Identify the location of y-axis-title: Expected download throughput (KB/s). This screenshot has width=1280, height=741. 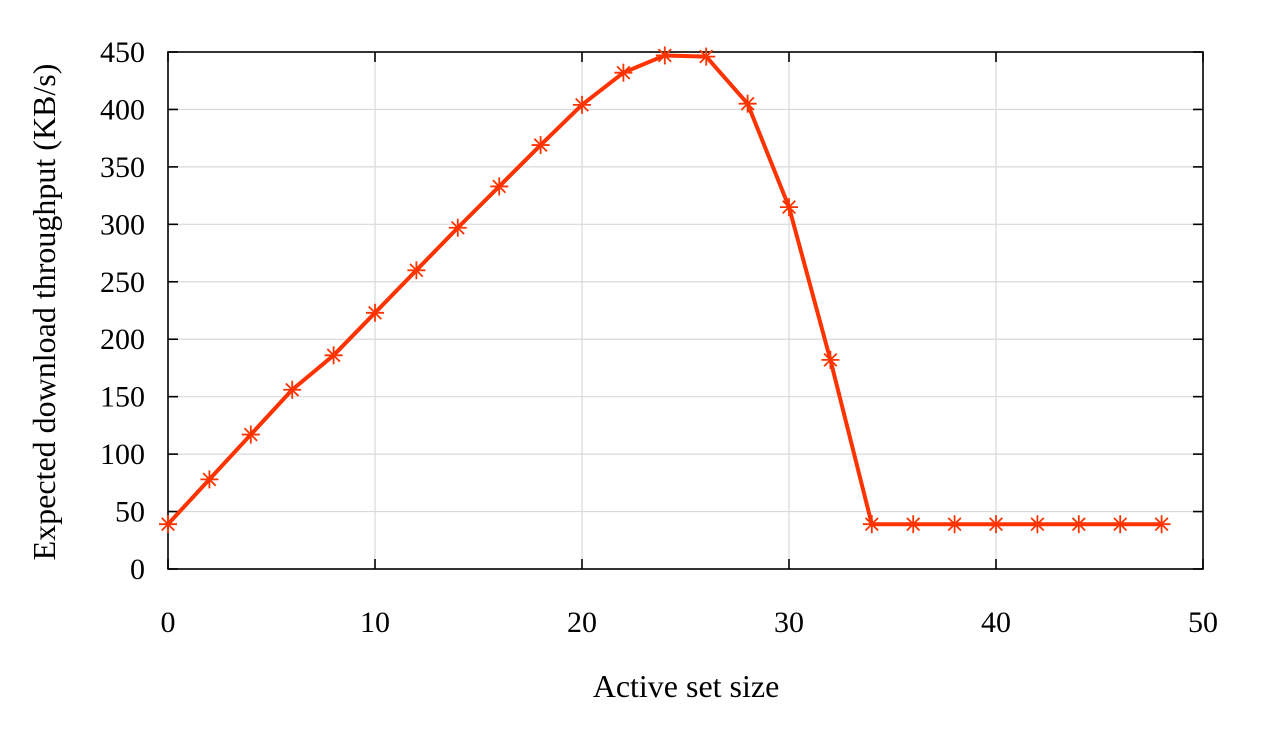
(44, 312).